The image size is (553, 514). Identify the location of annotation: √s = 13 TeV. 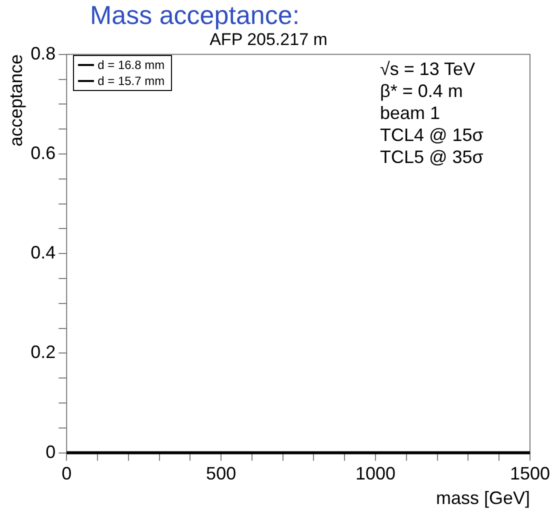
(428, 69).